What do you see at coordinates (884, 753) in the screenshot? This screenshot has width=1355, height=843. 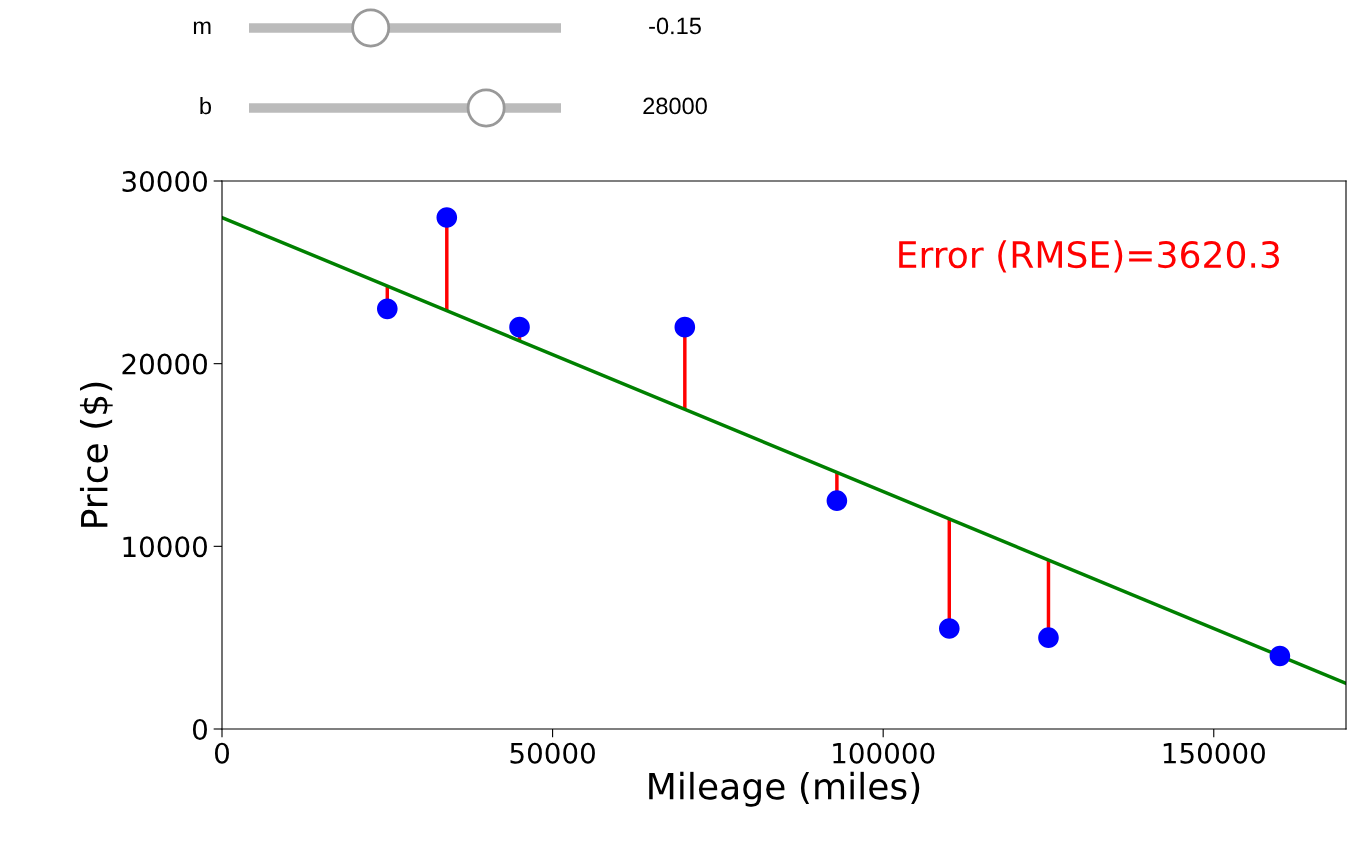 I see `x-tick-label: 100000` at bounding box center [884, 753].